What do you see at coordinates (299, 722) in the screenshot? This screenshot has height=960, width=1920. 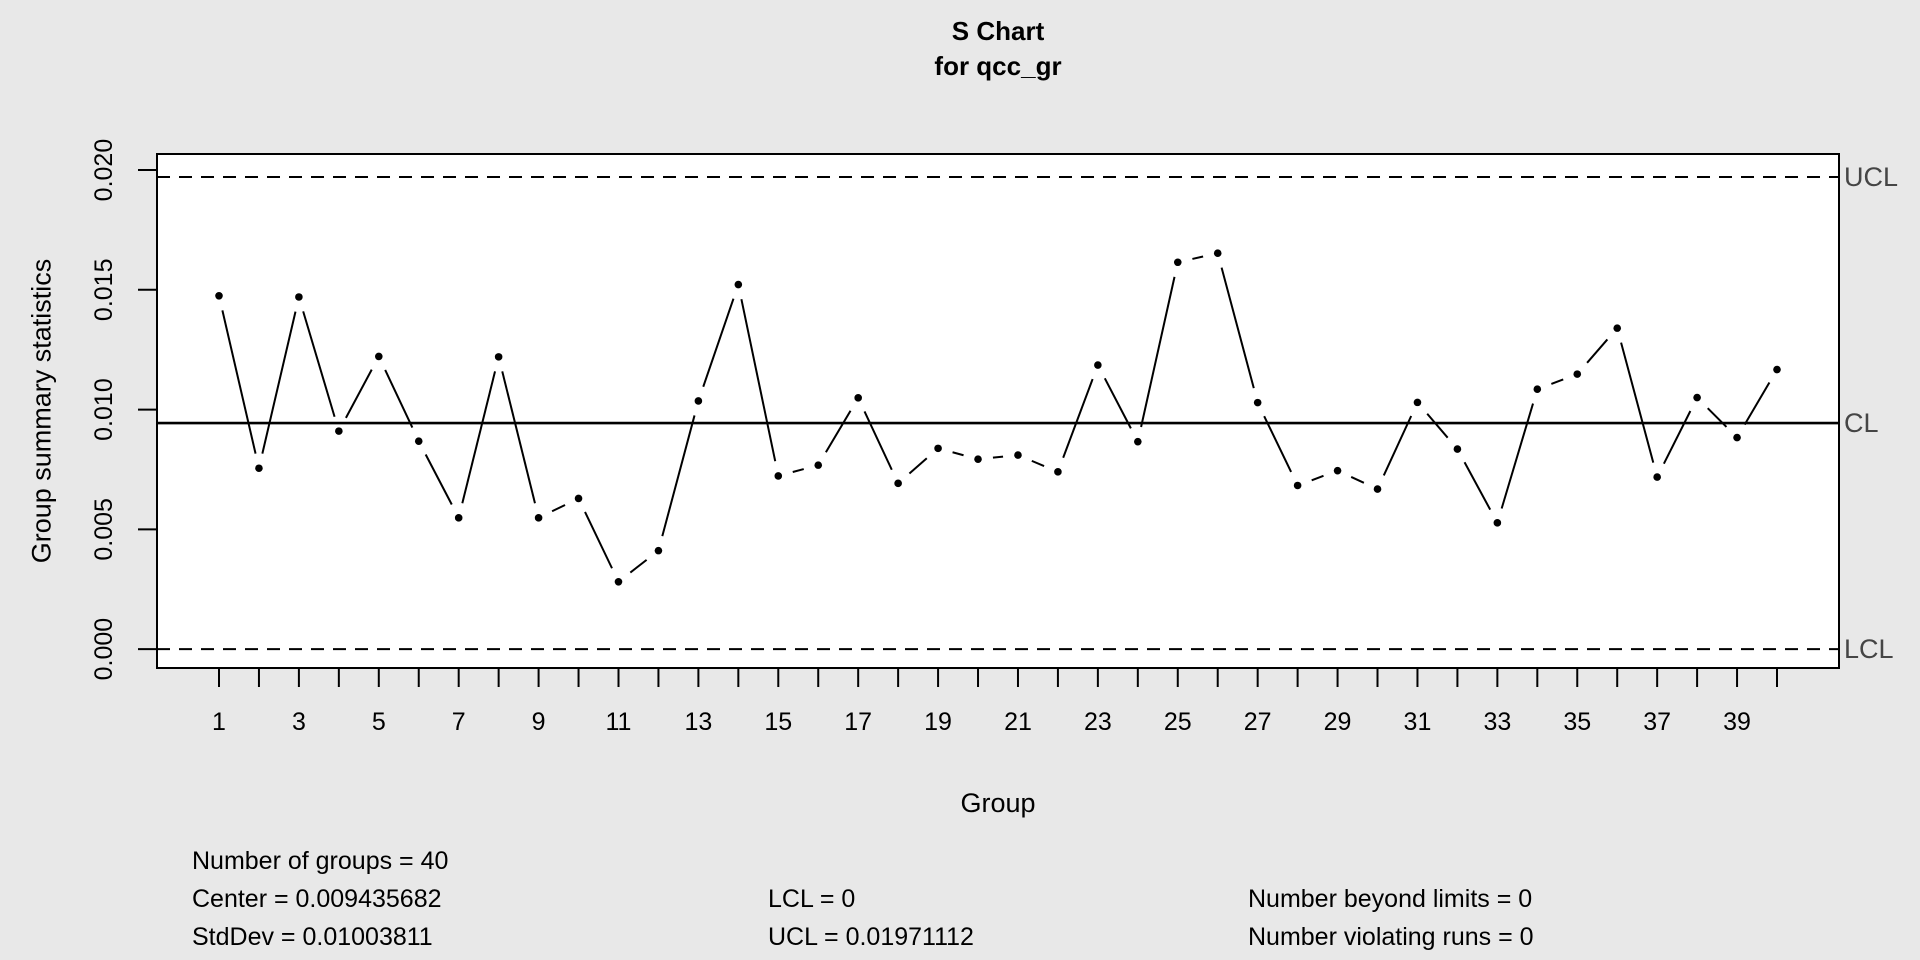 I see `x-tick-label: 3` at bounding box center [299, 722].